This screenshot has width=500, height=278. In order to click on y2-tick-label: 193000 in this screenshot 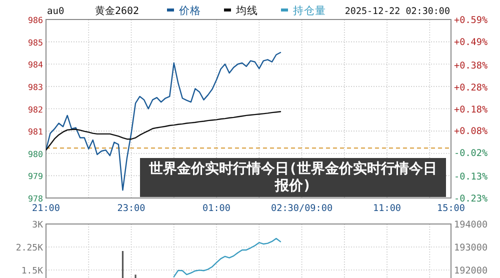, I will do `click(471, 248)`.